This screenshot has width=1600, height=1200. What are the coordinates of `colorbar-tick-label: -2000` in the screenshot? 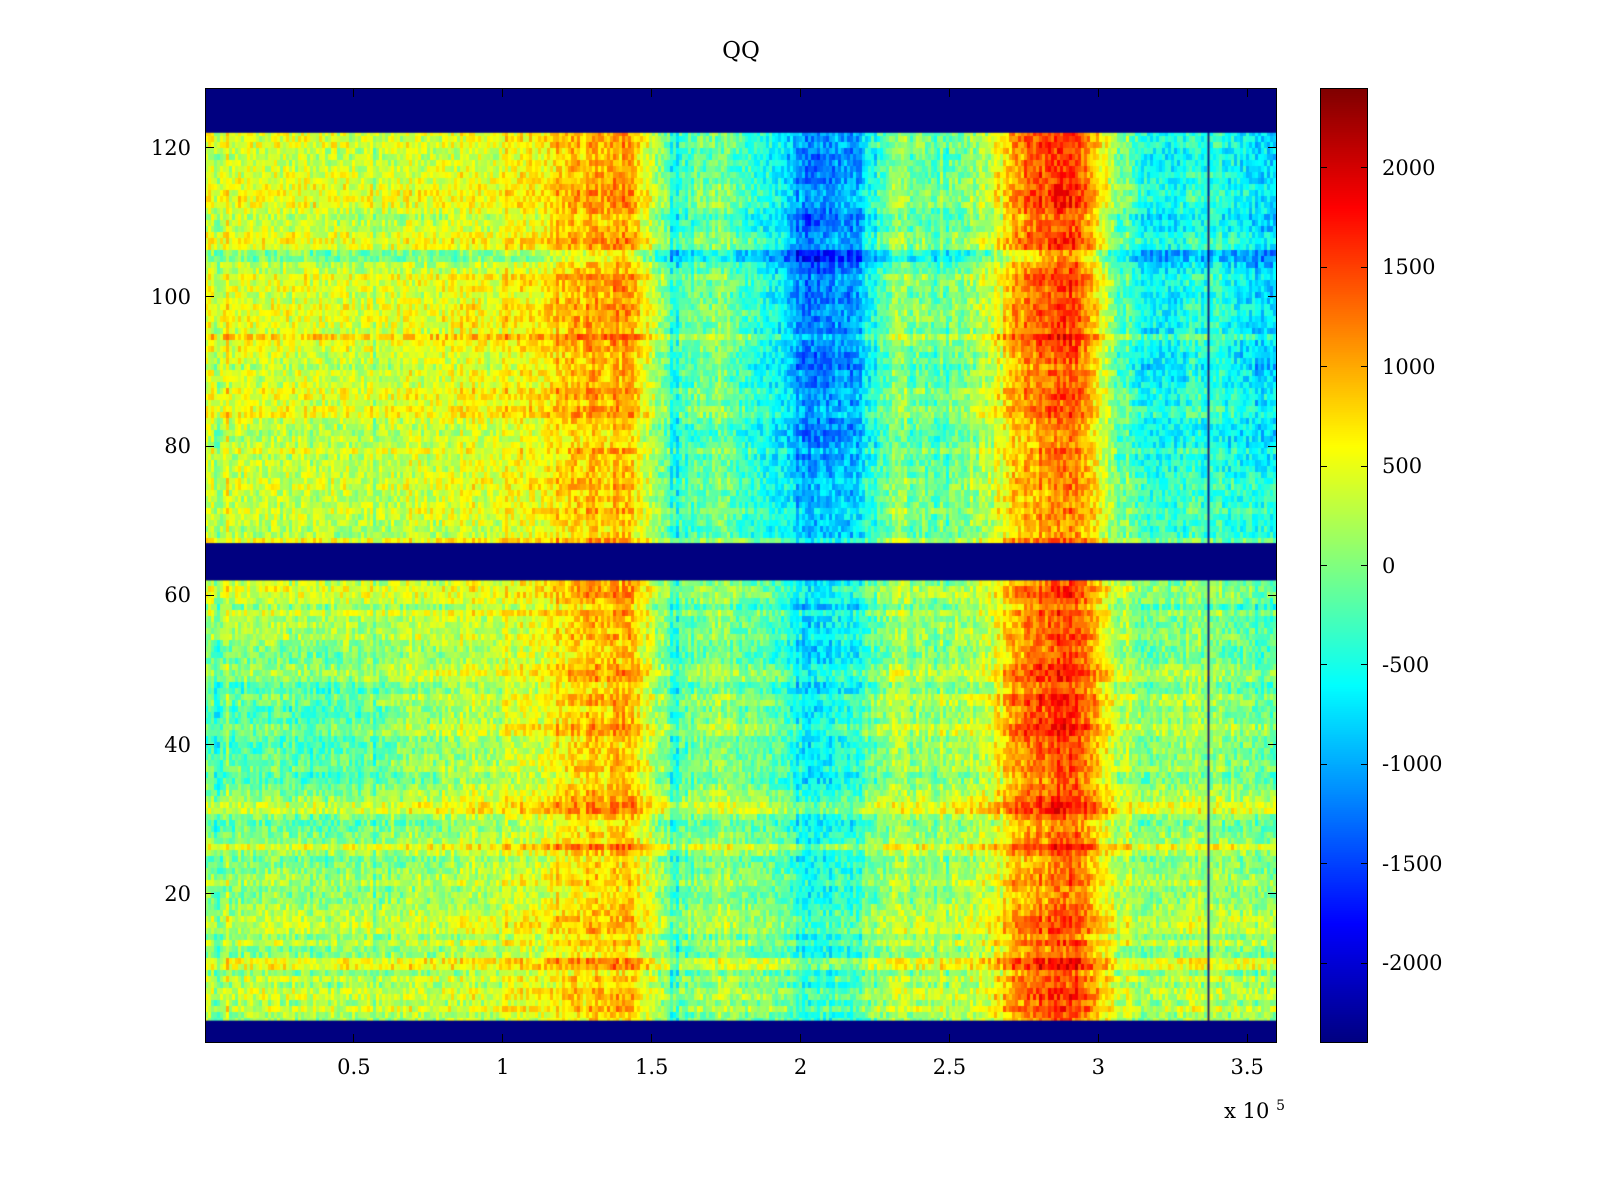 It's located at (1412, 963).